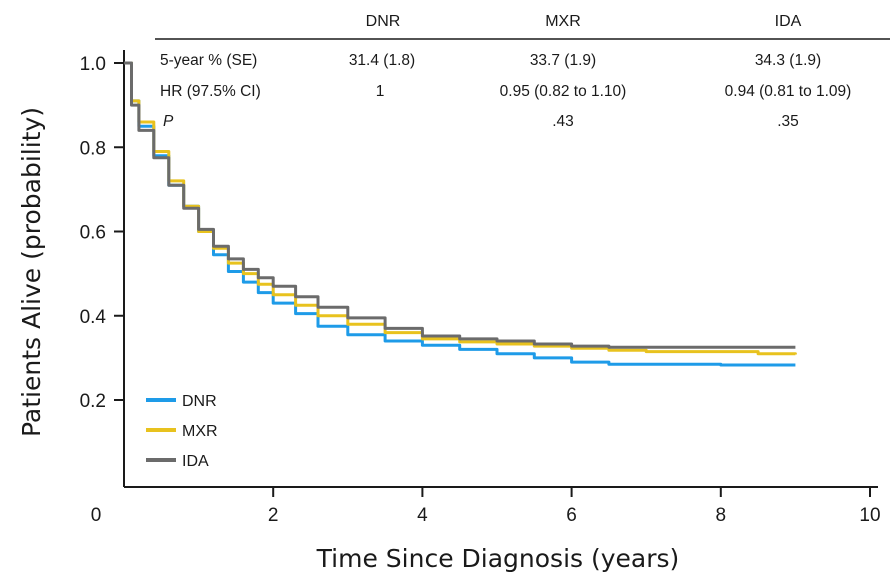  I want to click on y-tick-label: 0.8, so click(93, 148).